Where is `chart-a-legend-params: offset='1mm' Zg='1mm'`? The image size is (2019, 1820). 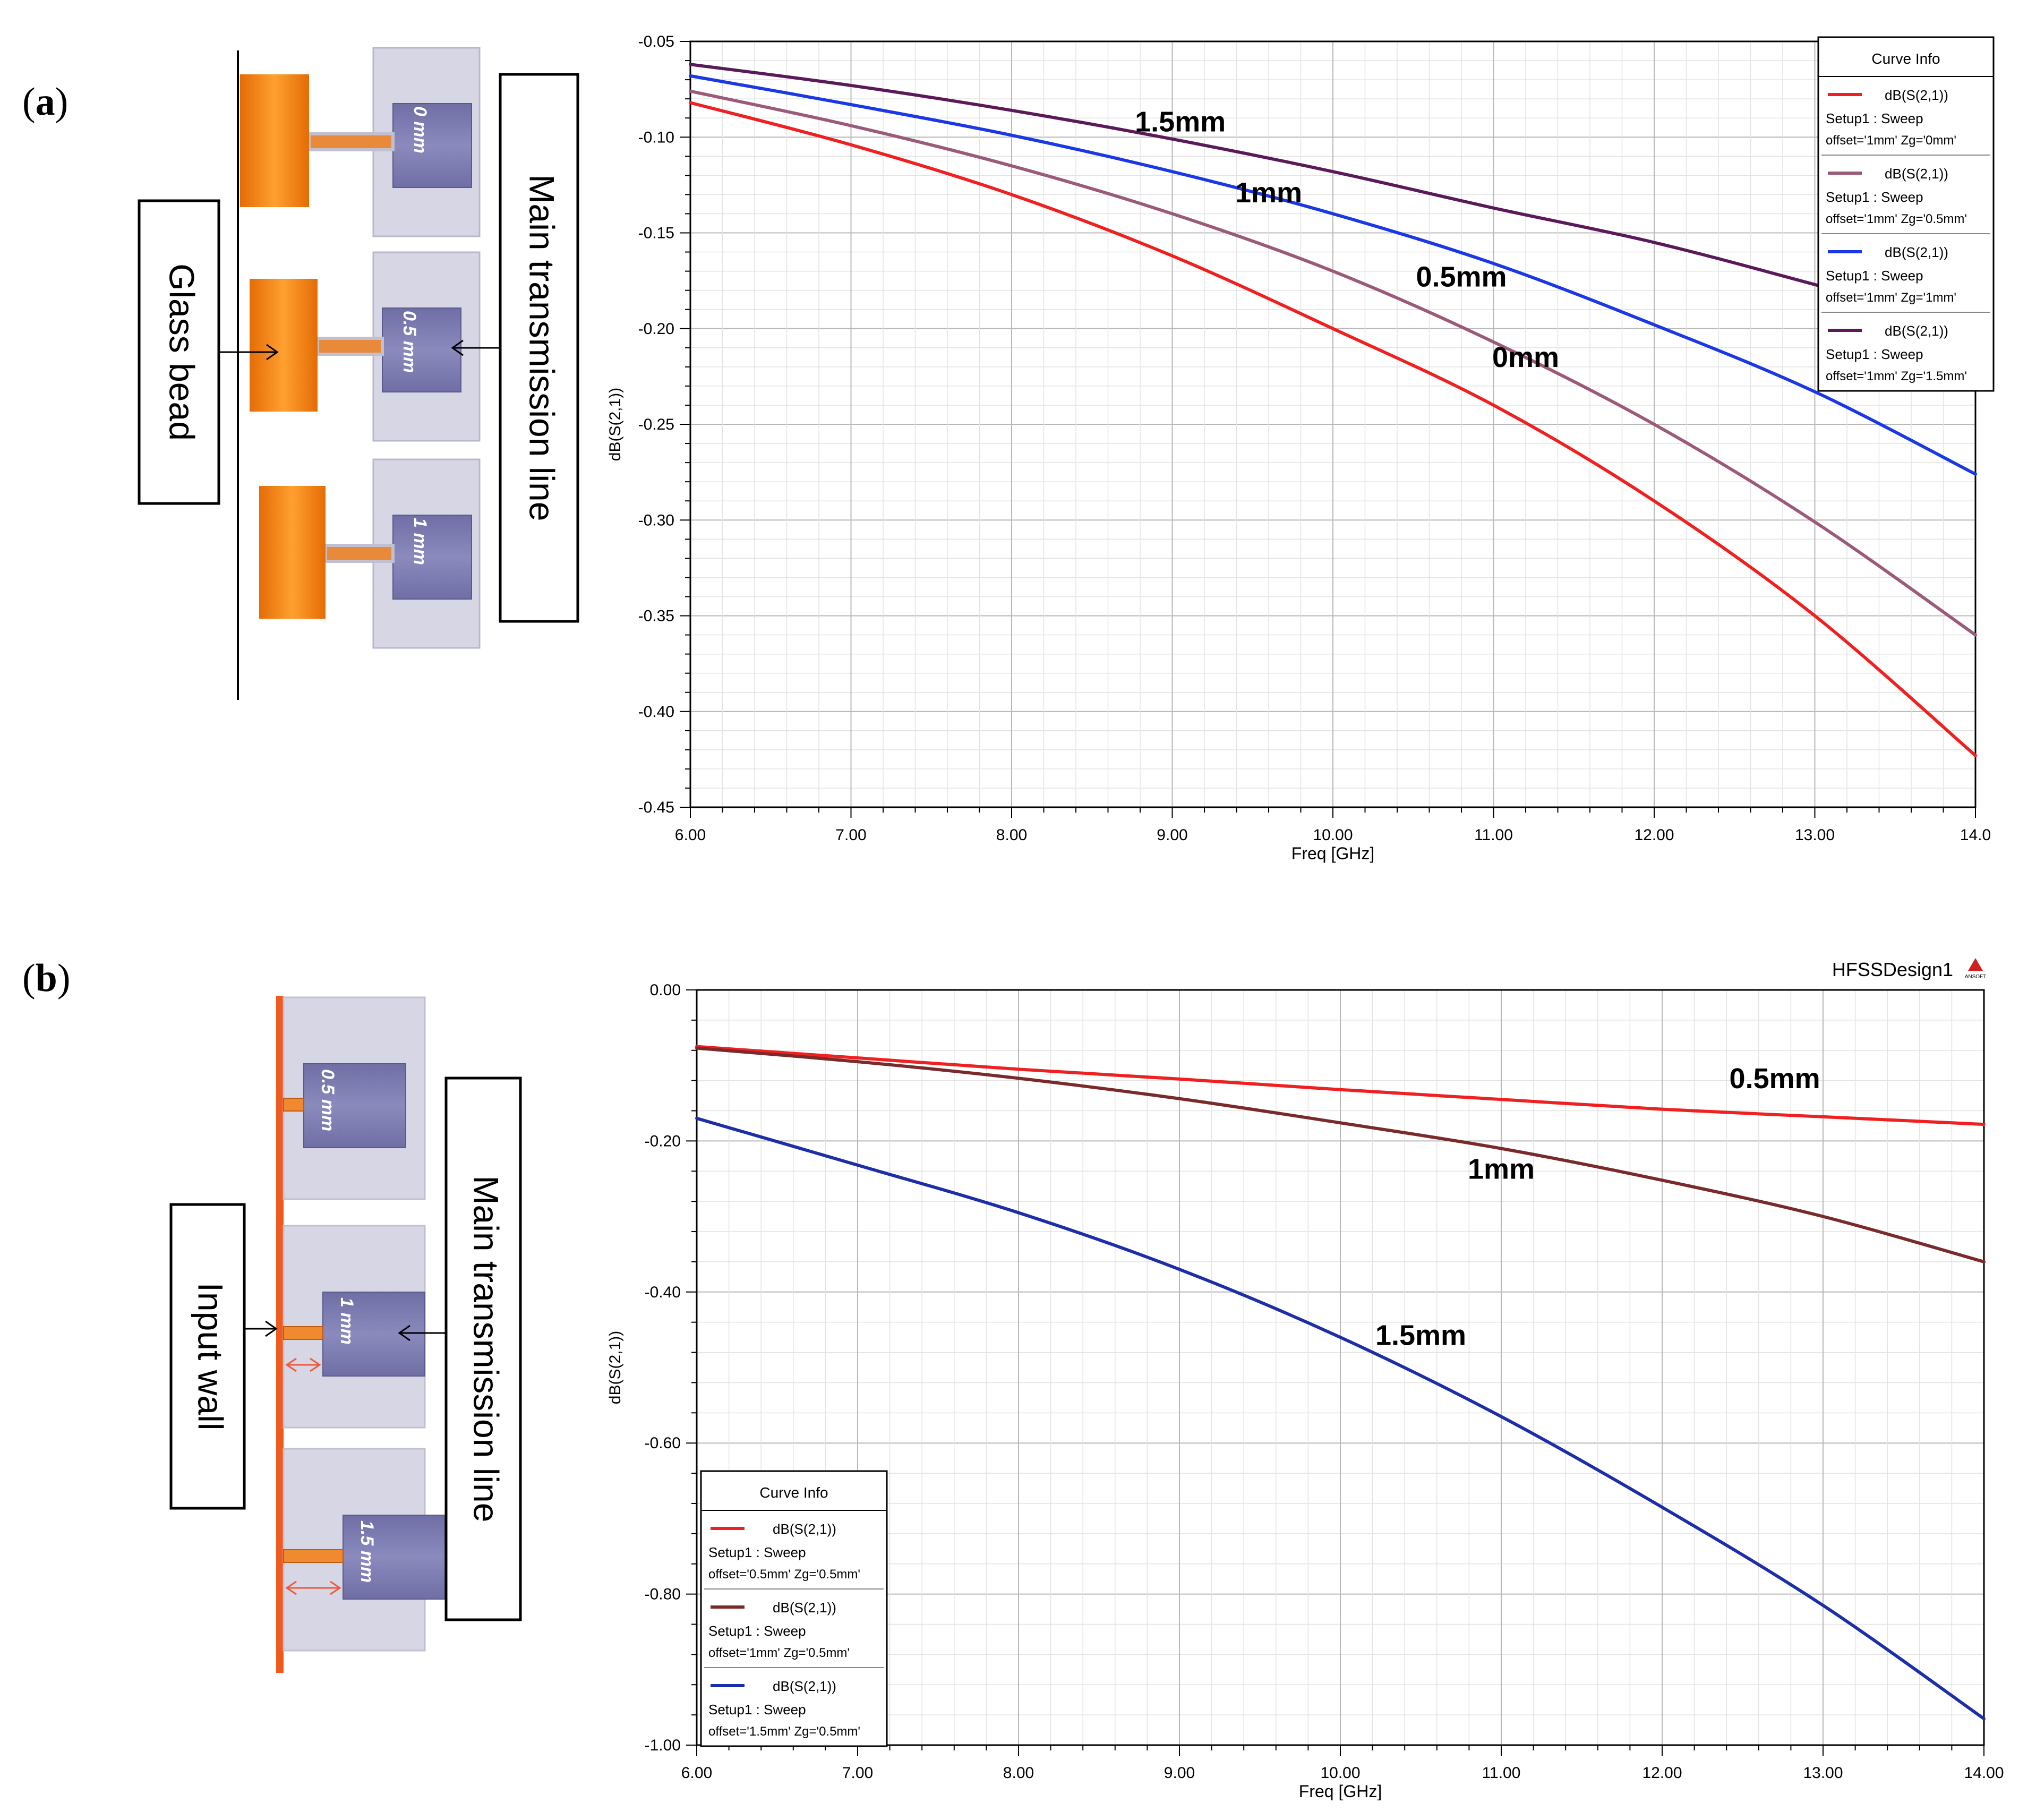 chart-a-legend-params: offset='1mm' Zg='1mm' is located at coordinates (1891, 297).